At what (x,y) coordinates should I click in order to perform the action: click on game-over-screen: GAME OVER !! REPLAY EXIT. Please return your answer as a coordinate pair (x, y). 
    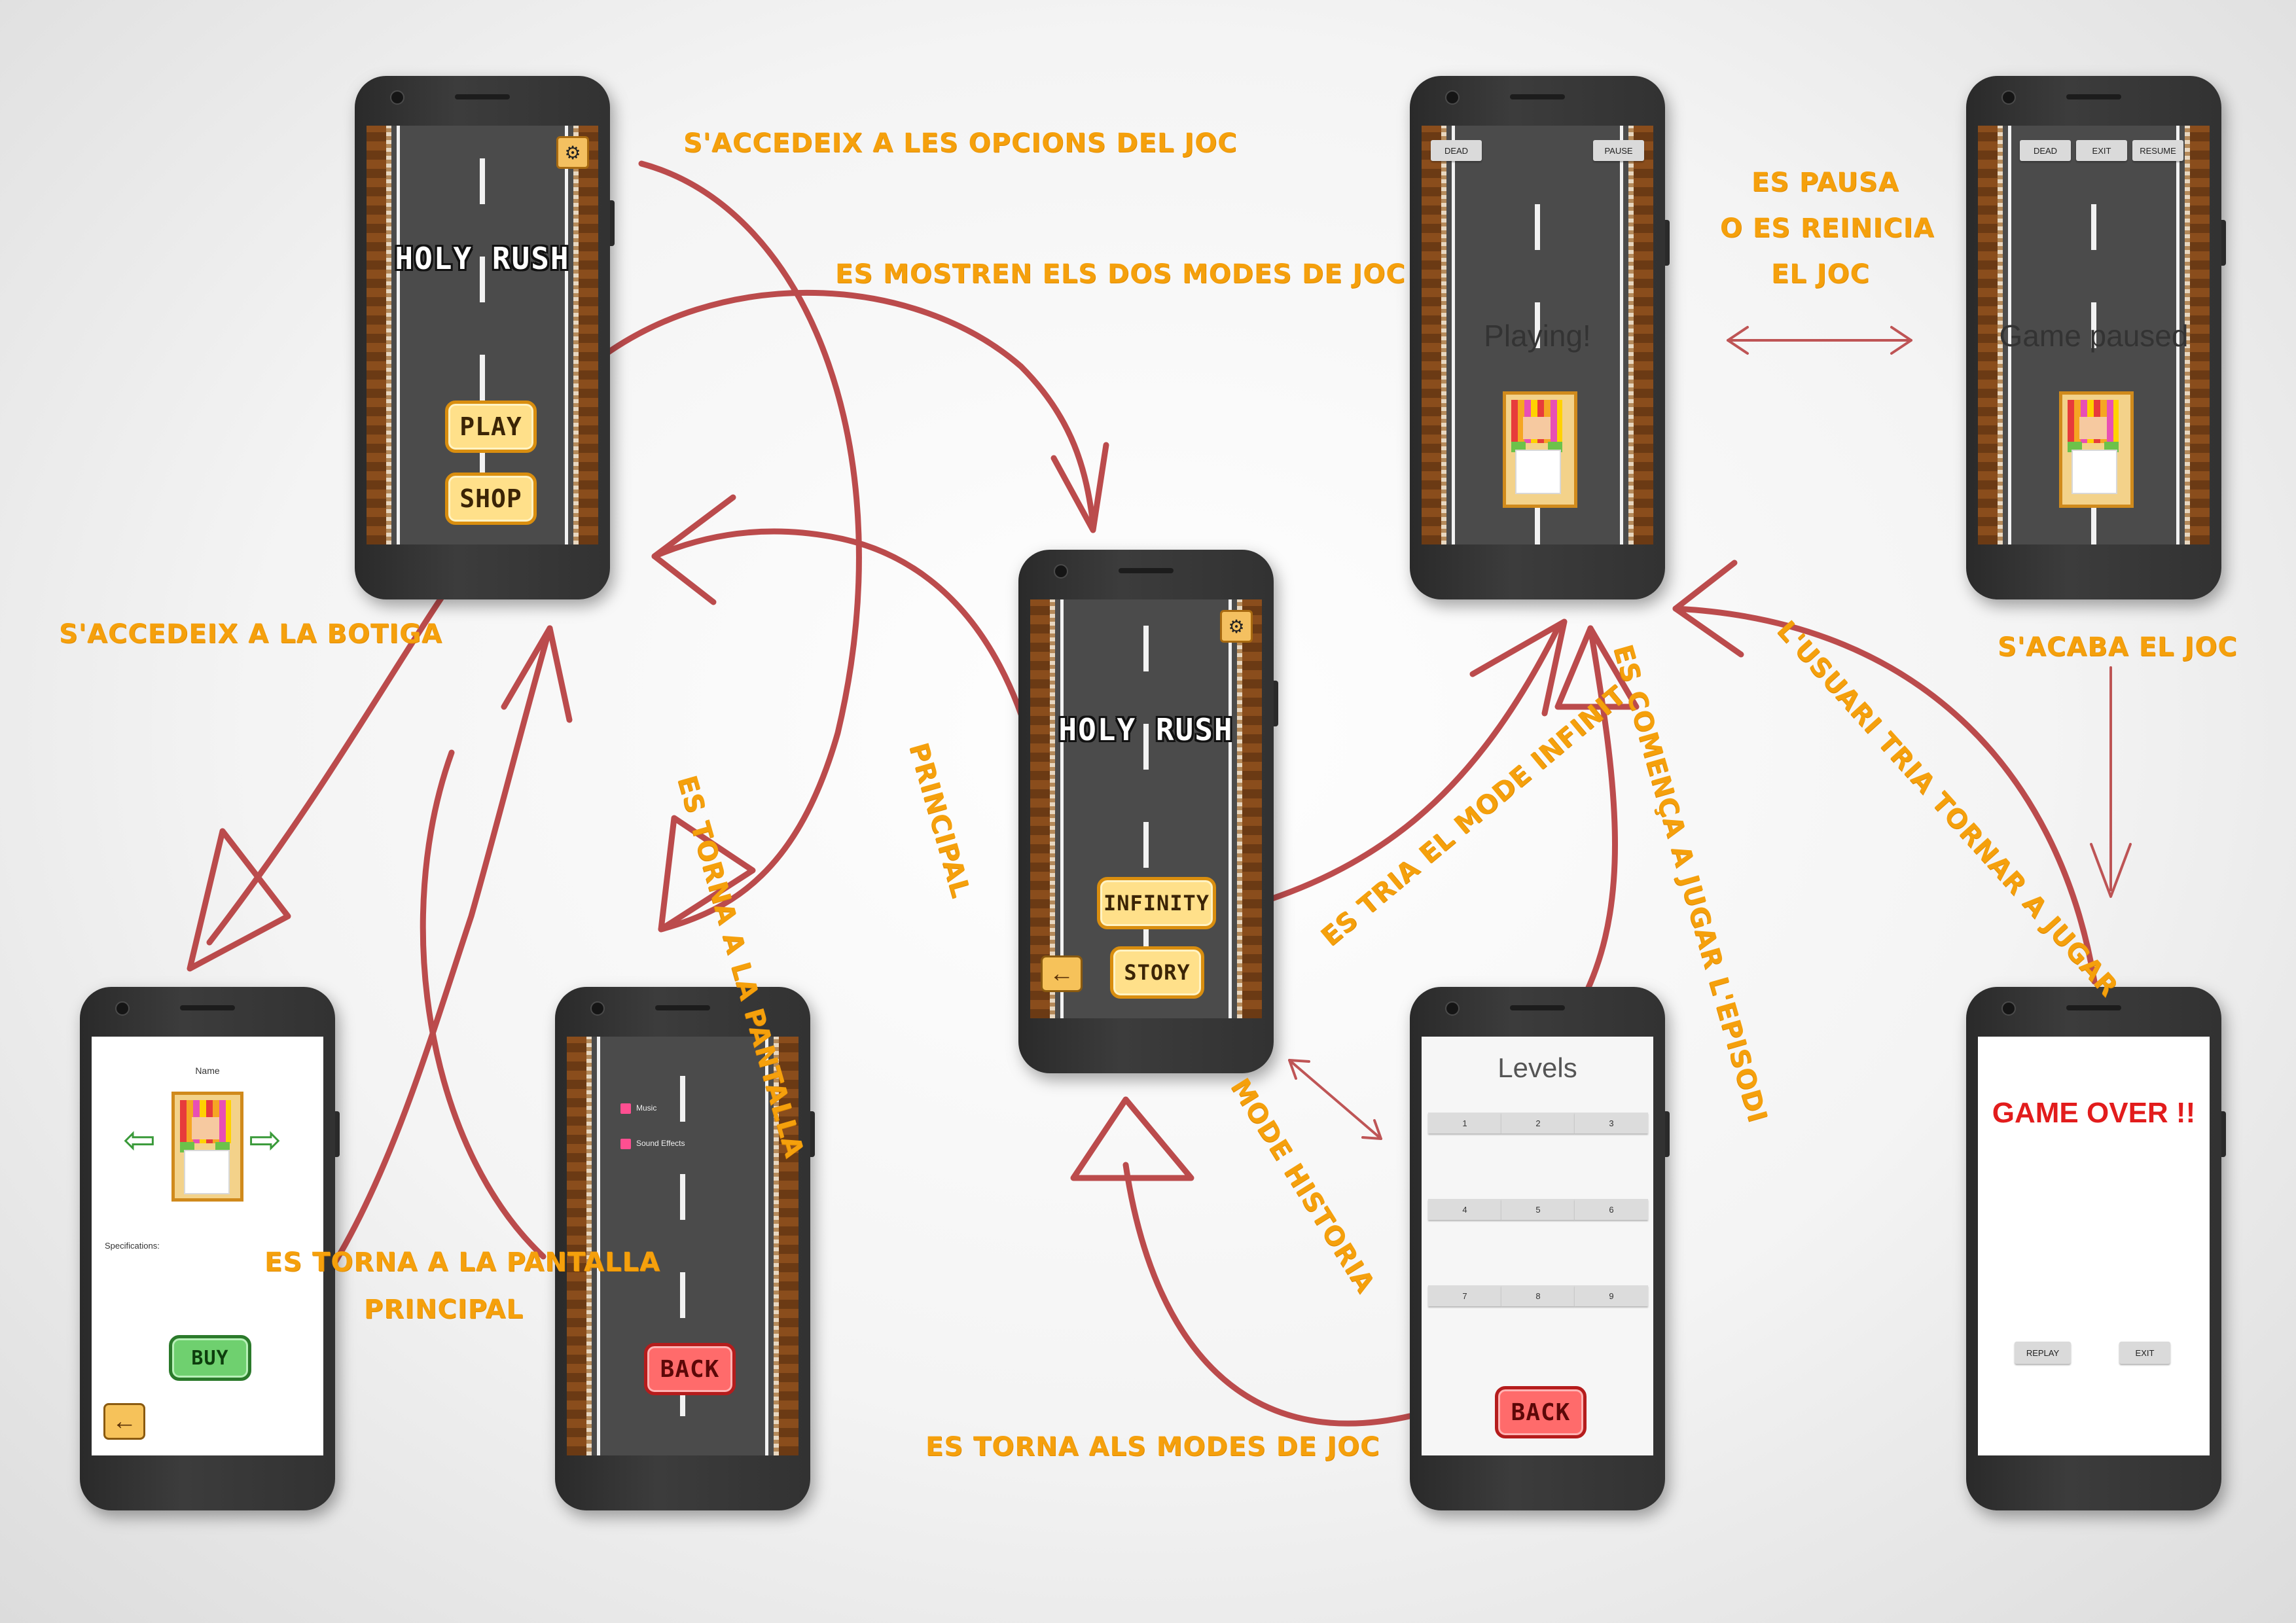
    Looking at the image, I should click on (2094, 1246).